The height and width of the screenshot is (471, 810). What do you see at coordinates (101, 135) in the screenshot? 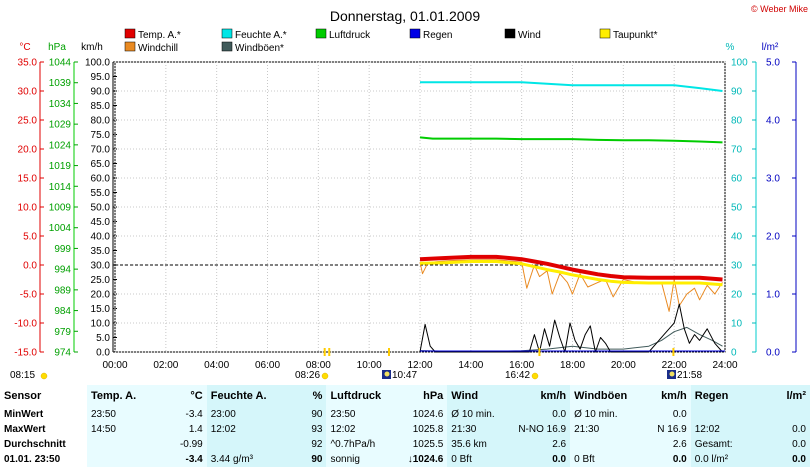
I see `kmh-tick-label: 75.0` at bounding box center [101, 135].